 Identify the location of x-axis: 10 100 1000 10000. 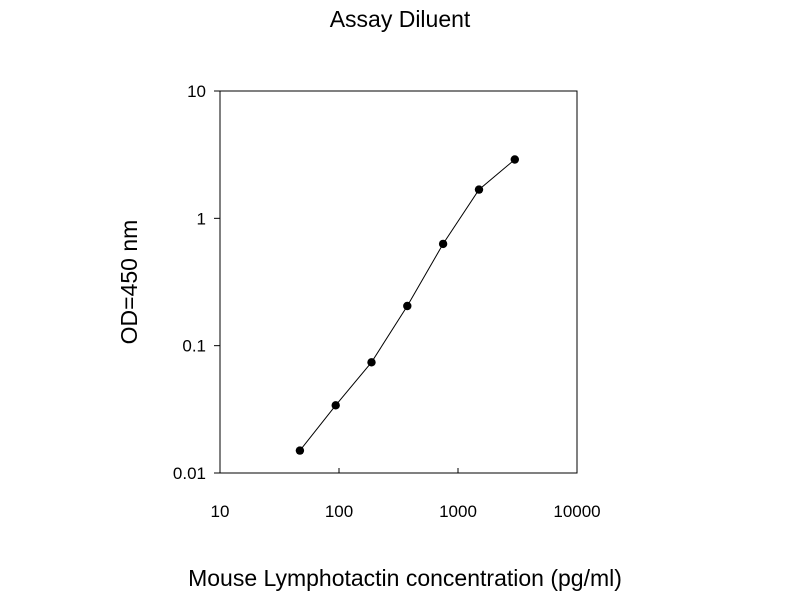
(406, 494).